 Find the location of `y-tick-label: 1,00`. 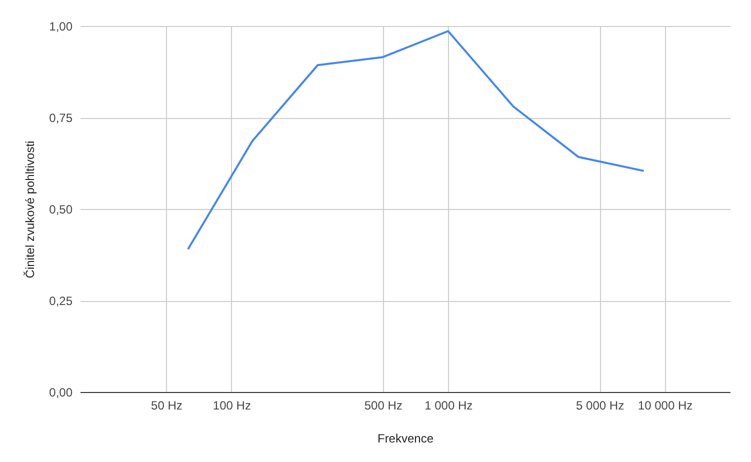

y-tick-label: 1,00 is located at coordinates (61, 27).